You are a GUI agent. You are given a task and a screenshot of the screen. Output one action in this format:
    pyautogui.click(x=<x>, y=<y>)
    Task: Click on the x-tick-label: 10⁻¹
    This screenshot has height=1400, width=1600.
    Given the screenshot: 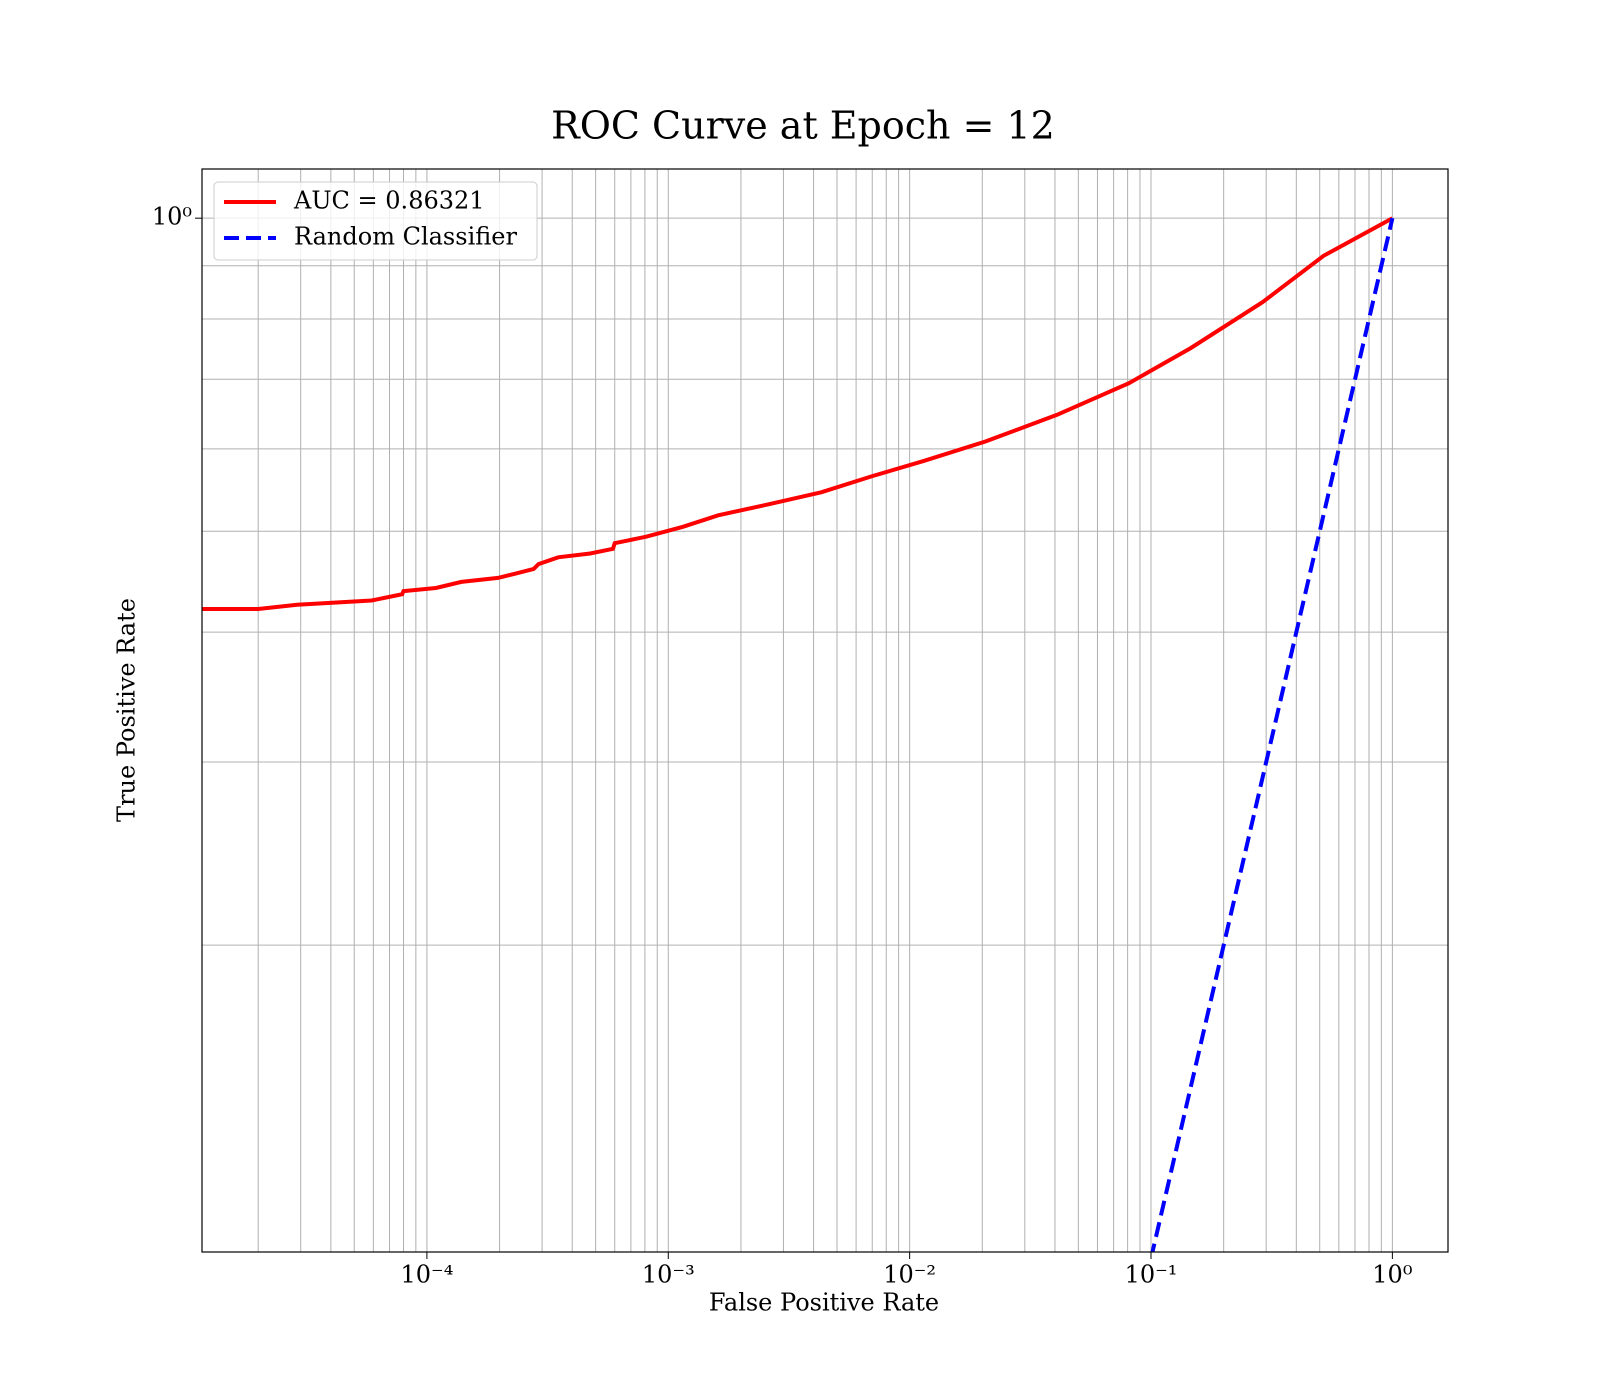 What is the action you would take?
    pyautogui.click(x=1151, y=1275)
    